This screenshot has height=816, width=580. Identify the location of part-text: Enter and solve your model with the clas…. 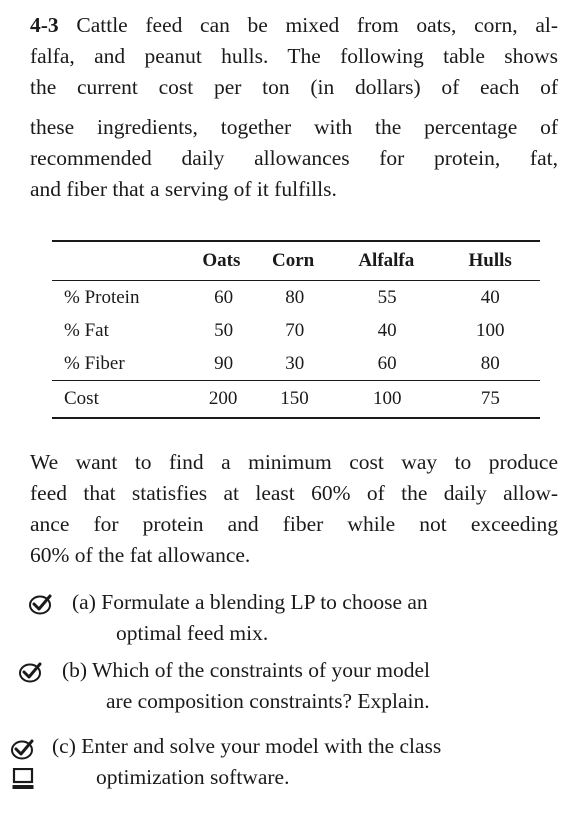
(261, 746).